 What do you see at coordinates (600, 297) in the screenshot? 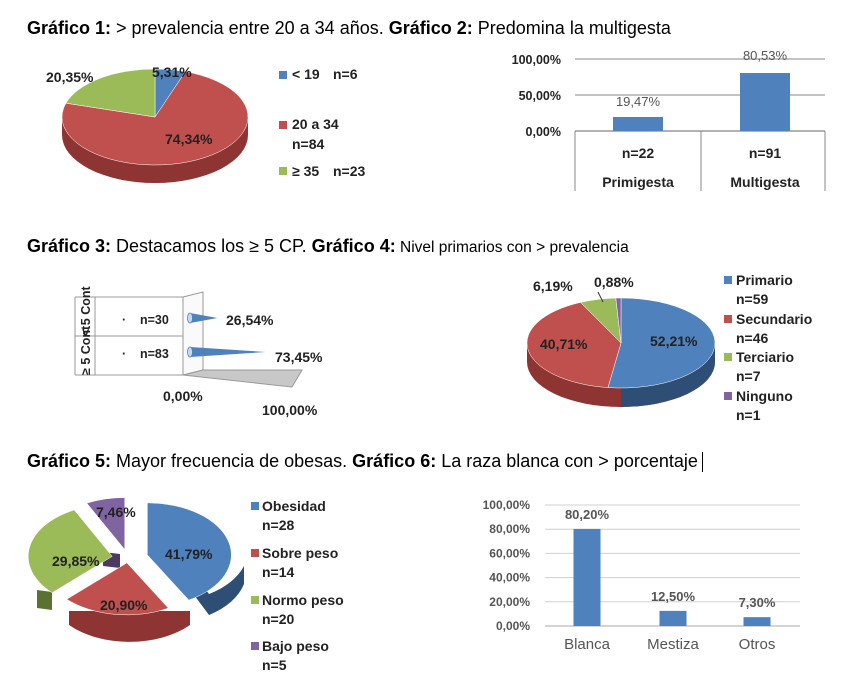
I see `grafico4-leader-line` at bounding box center [600, 297].